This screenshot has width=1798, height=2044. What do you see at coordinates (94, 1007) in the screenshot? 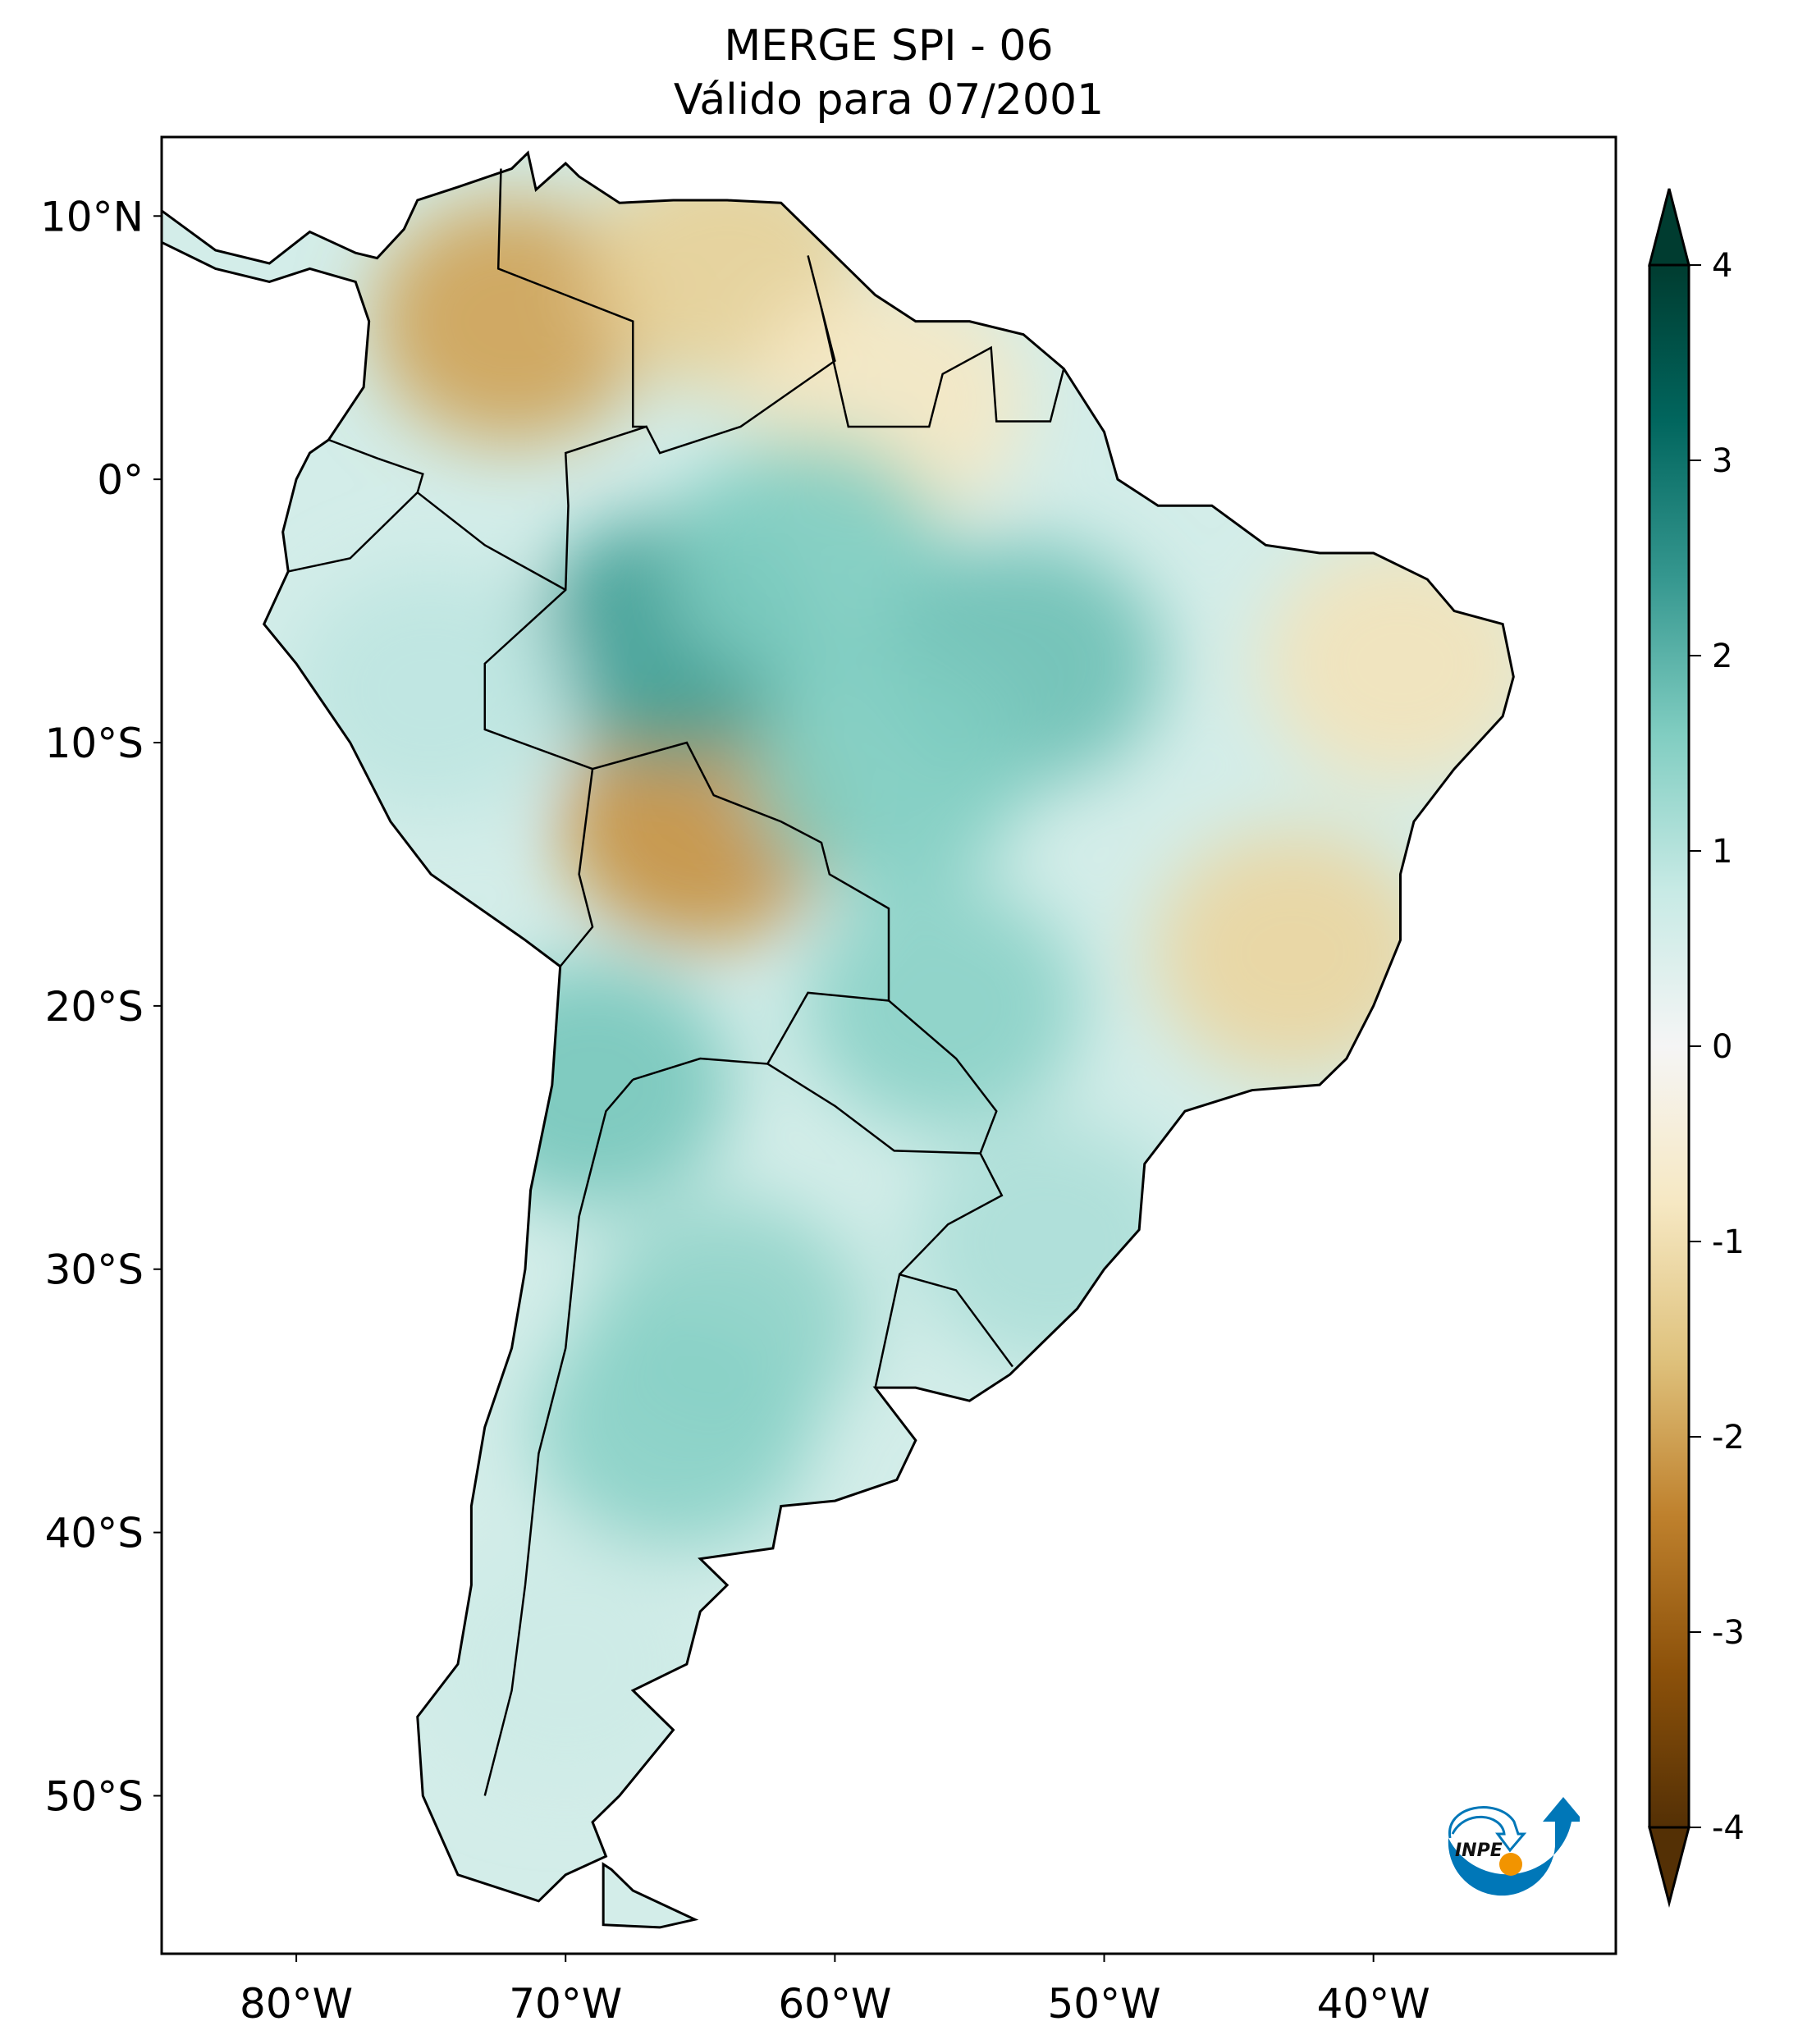
I see `y-tick-label: 20°S` at bounding box center [94, 1007].